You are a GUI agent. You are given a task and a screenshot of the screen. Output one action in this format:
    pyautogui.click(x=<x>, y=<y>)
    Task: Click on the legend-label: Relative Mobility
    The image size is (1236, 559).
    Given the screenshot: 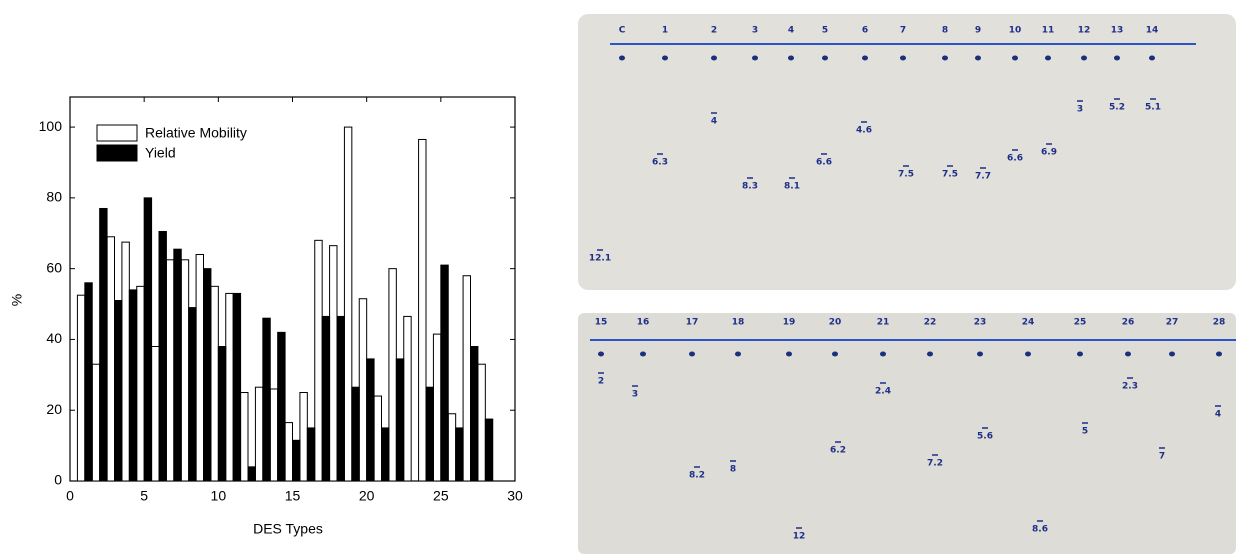 What is the action you would take?
    pyautogui.click(x=196, y=133)
    